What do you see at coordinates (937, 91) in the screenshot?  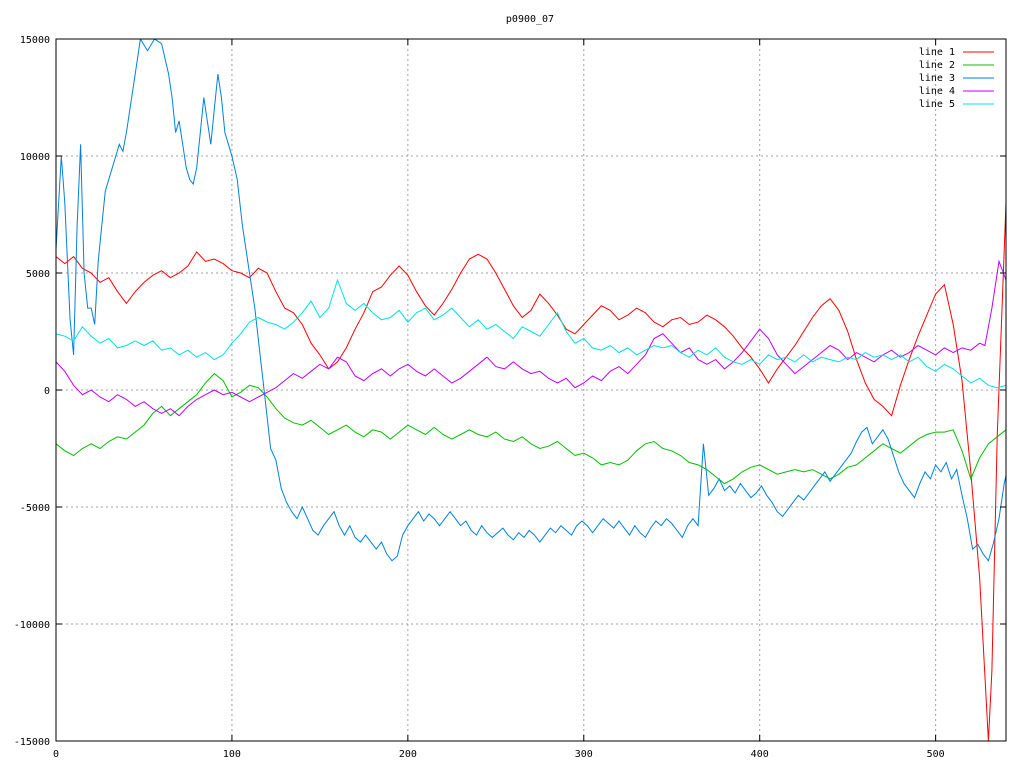 I see `legend-label: line 4` at bounding box center [937, 91].